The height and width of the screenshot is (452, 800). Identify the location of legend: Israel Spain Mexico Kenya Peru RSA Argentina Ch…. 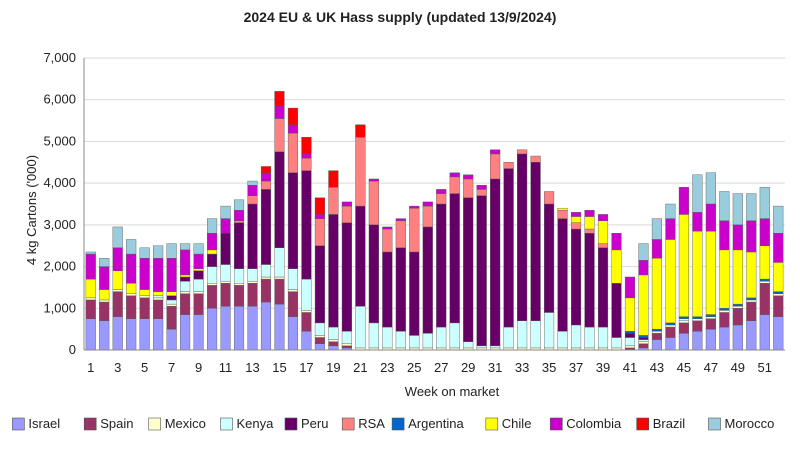
(393, 423).